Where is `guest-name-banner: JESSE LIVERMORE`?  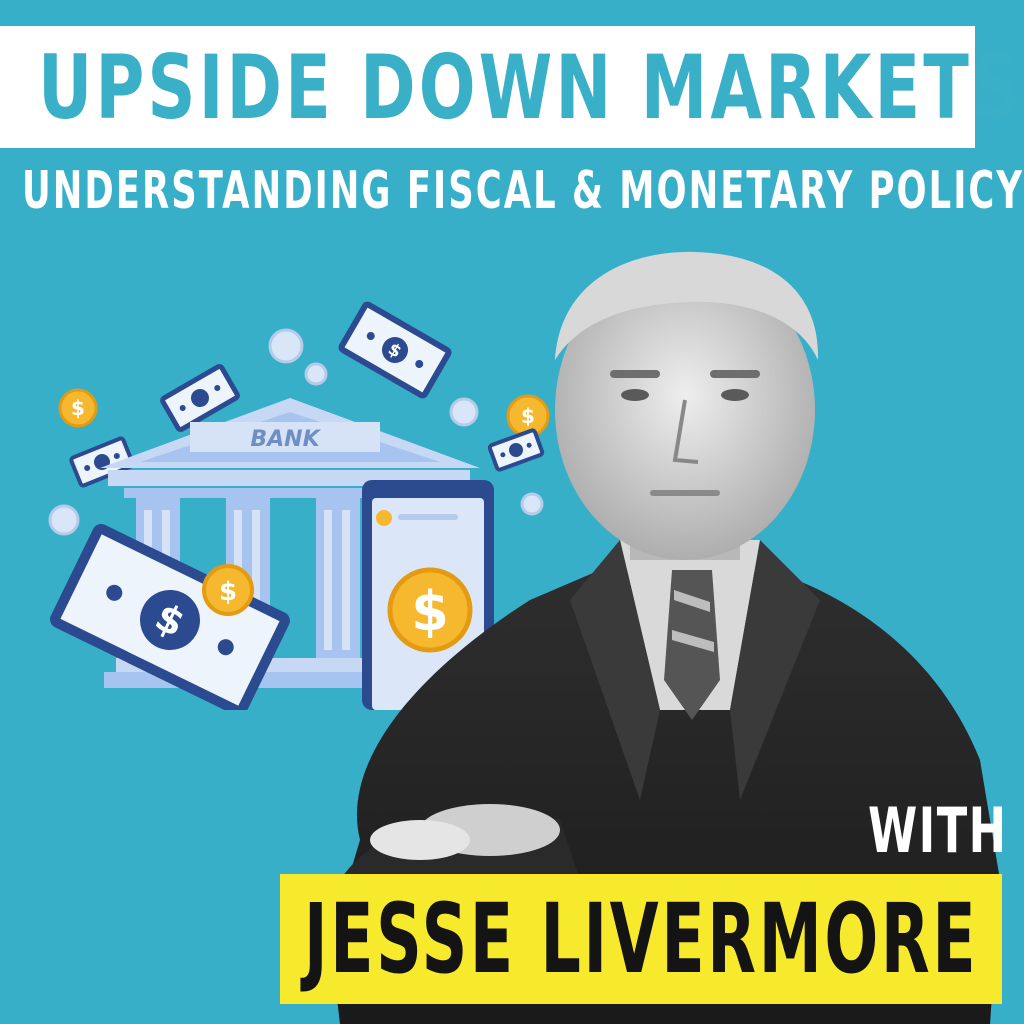 guest-name-banner: JESSE LIVERMORE is located at coordinates (641, 939).